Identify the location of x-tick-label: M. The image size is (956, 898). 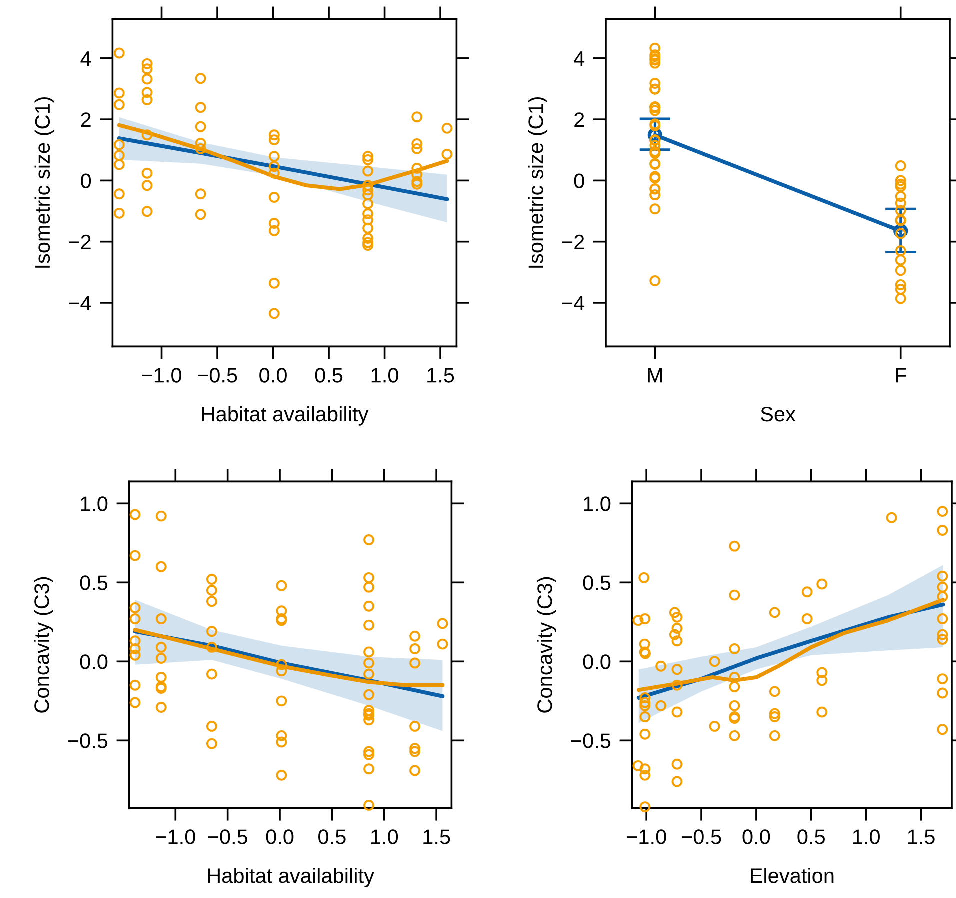
(655, 375).